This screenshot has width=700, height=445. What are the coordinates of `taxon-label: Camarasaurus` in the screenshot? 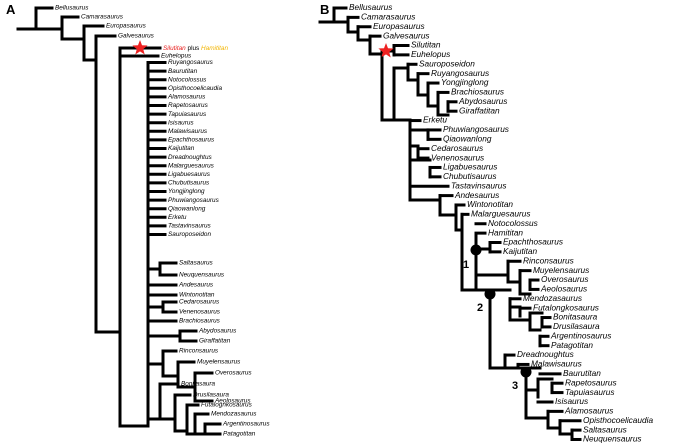 It's located at (388, 17).